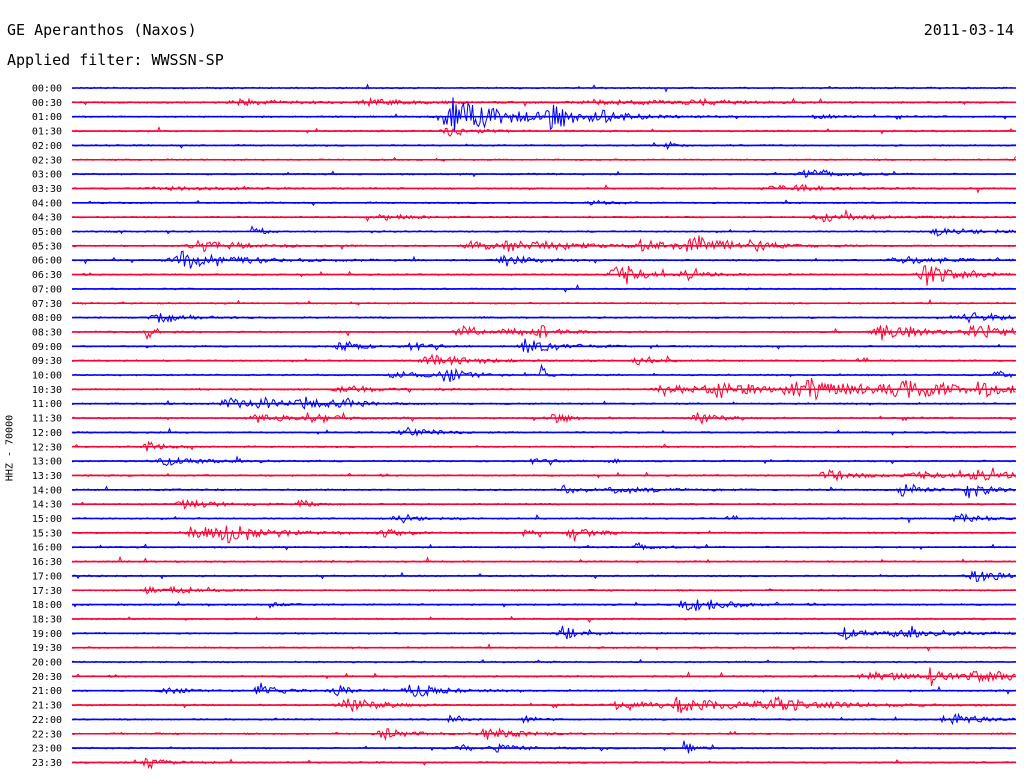  What do you see at coordinates (47, 749) in the screenshot?
I see `time-tick-label: 23:00` at bounding box center [47, 749].